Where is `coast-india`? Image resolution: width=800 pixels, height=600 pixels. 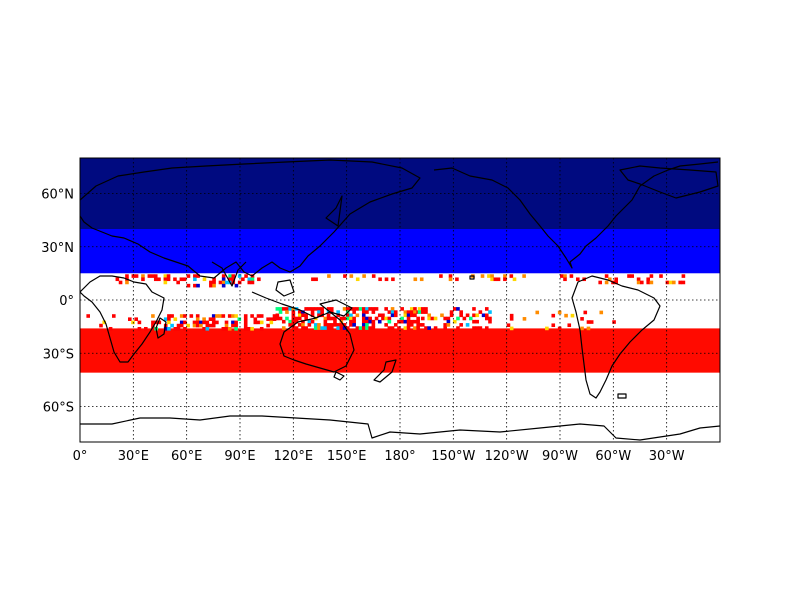 coast-india is located at coordinates (229, 274).